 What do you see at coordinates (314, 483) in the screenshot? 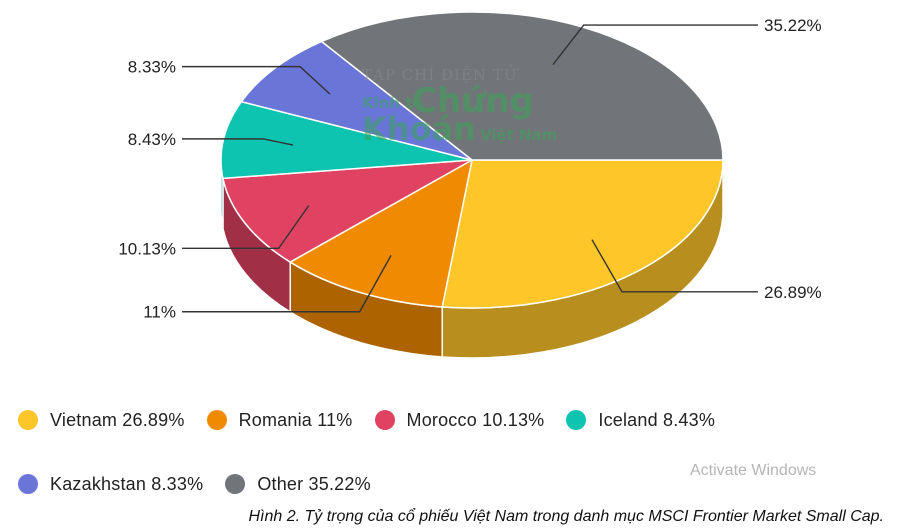
I see `legend-label: Other 35.22%` at bounding box center [314, 483].